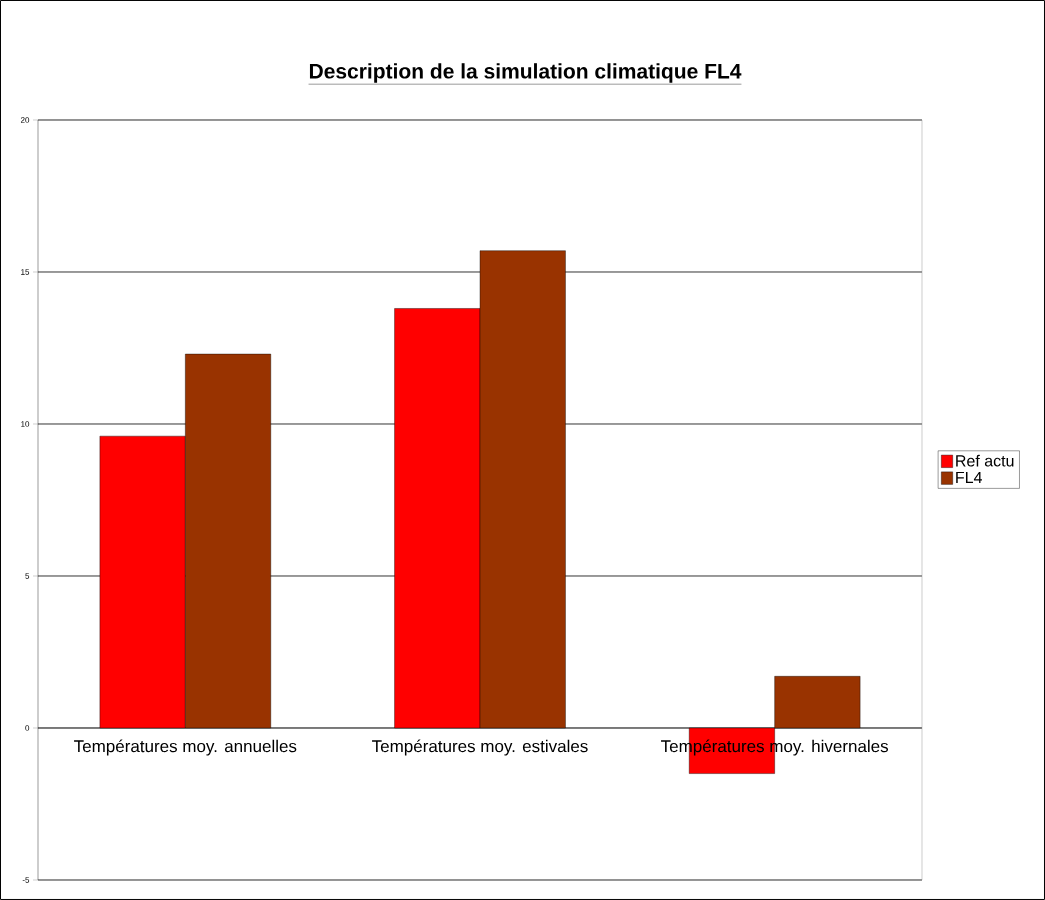  I want to click on y-tick-label: 5, so click(27, 576).